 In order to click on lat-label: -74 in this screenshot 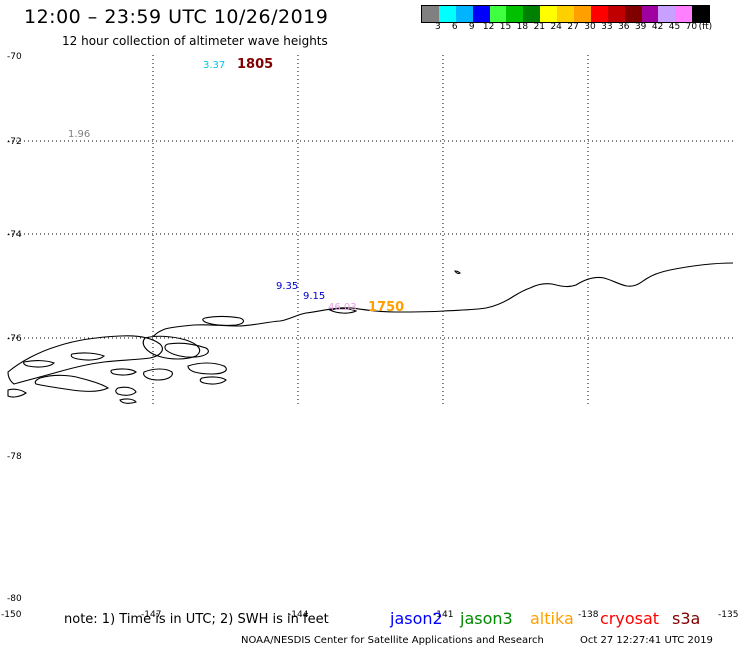, I will do `click(14, 235)`.